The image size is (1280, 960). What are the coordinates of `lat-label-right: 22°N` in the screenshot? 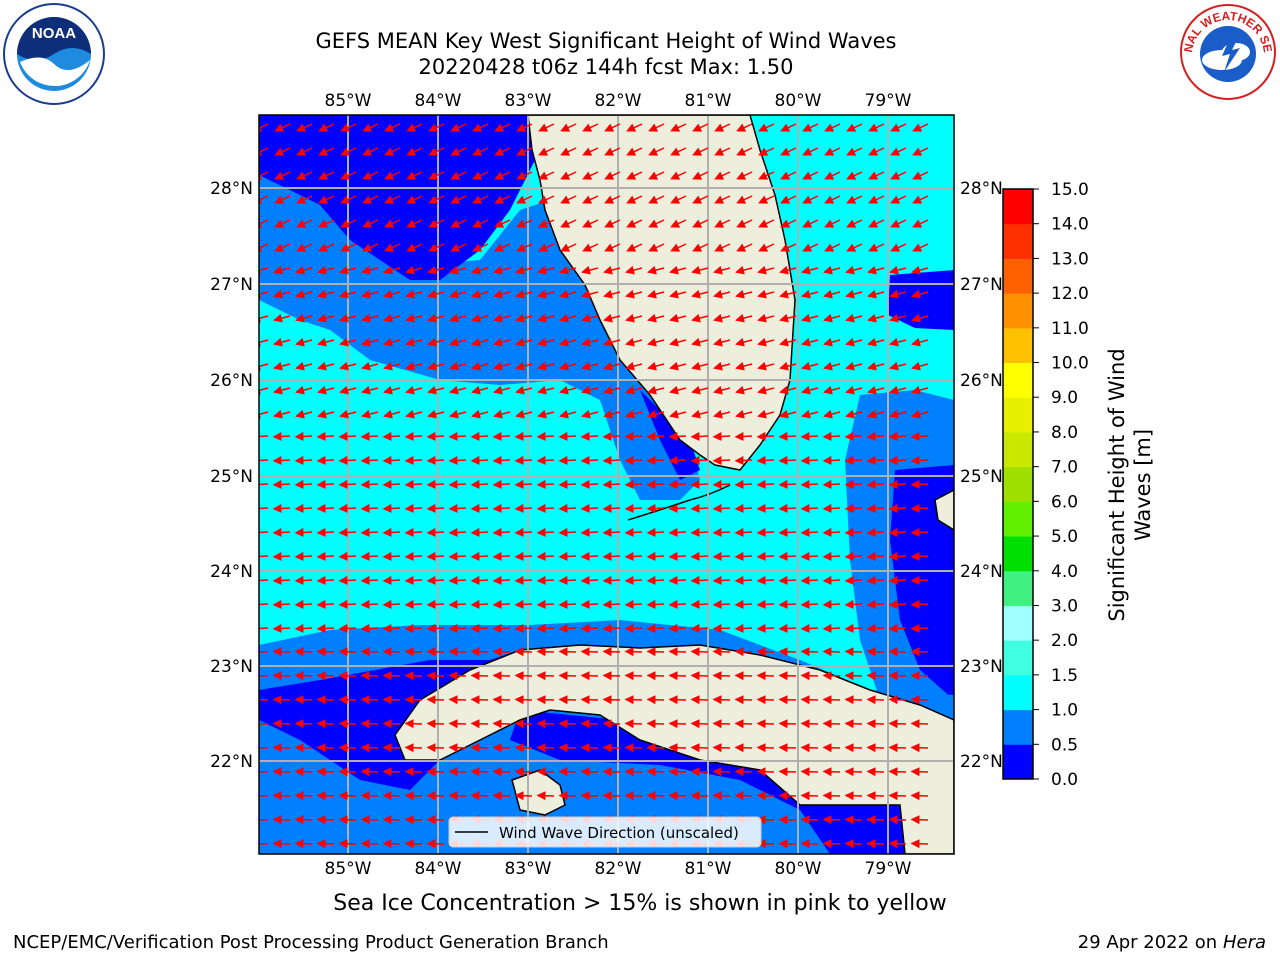 It's located at (981, 762).